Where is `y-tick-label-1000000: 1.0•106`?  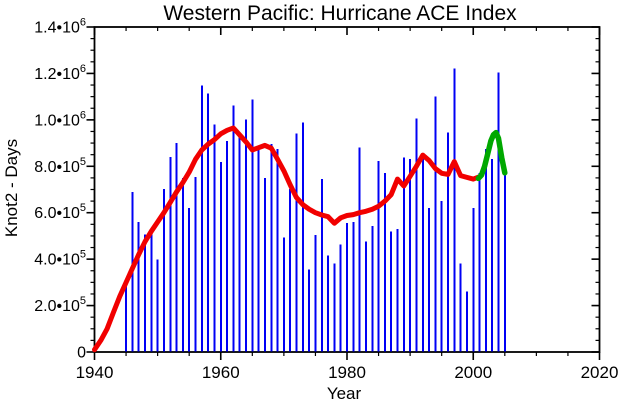
y-tick-label-1000000: 1.0•106 is located at coordinates (60, 119).